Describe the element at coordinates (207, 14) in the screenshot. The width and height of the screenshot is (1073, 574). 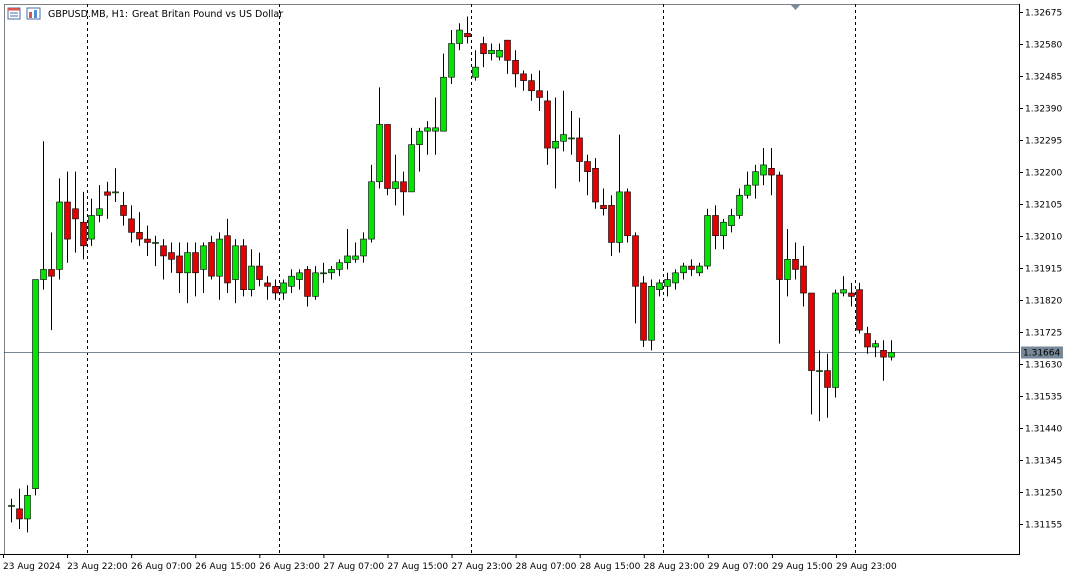
I see `symbol-description: Great Britan Pound vs US Dollar` at that location.